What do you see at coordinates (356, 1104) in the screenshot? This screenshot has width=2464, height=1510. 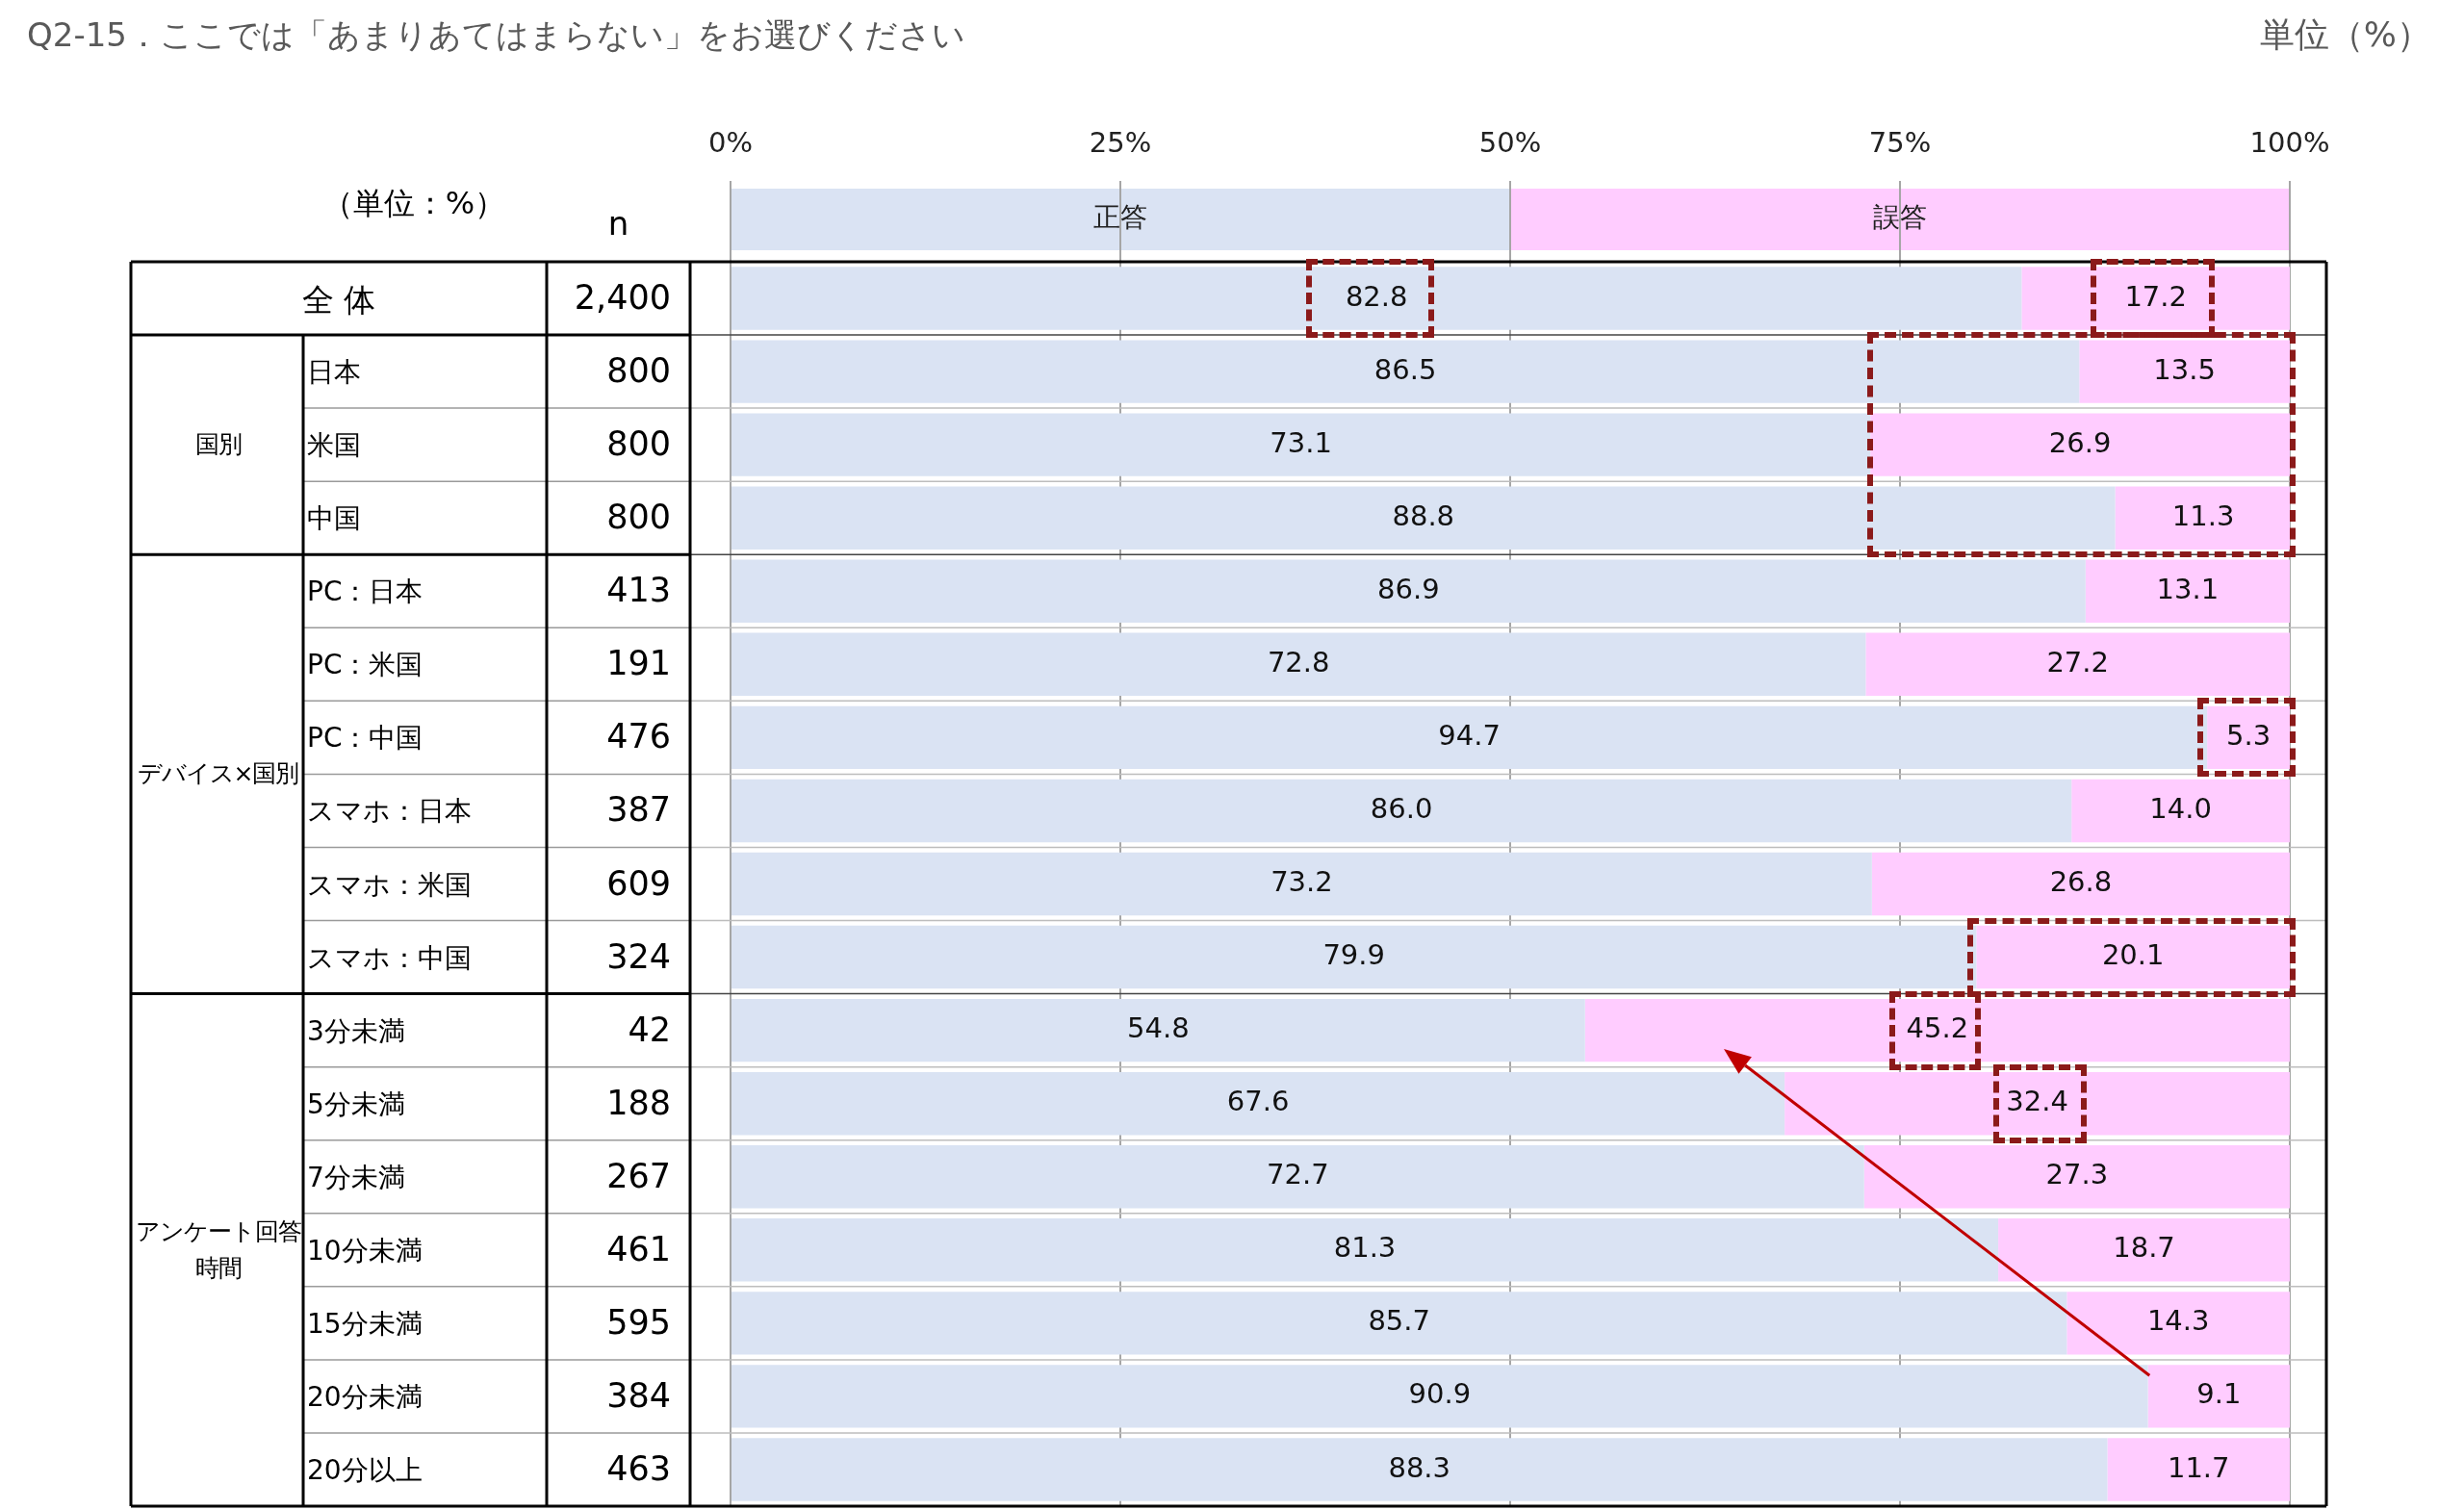 I see `y-tick-label: 5分未満` at bounding box center [356, 1104].